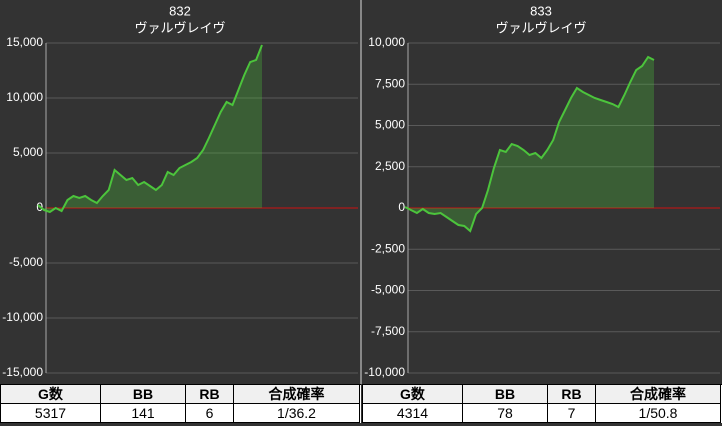 The height and width of the screenshot is (426, 722). Describe the element at coordinates (413, 413) in the screenshot. I see `cell: 4314` at that location.